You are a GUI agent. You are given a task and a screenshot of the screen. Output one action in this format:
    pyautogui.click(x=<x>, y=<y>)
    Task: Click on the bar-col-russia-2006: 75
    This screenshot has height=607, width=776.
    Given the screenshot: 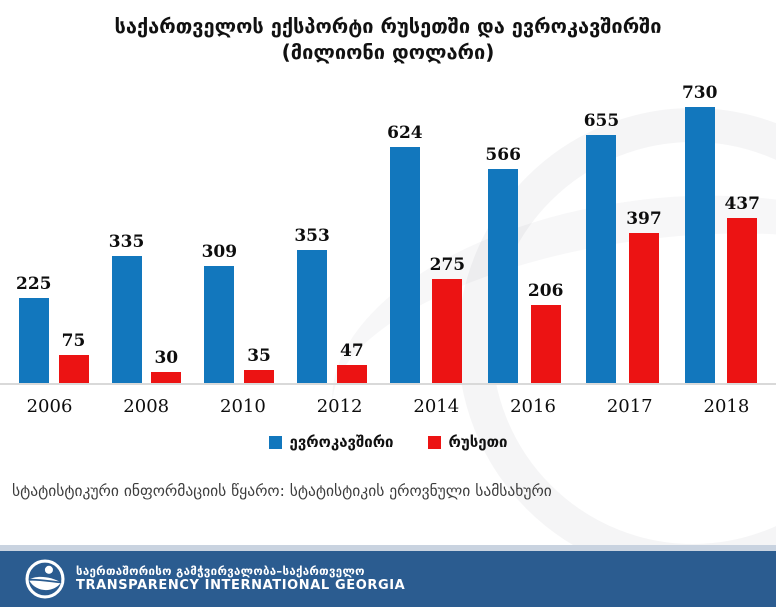 What is the action you would take?
    pyautogui.click(x=73, y=357)
    